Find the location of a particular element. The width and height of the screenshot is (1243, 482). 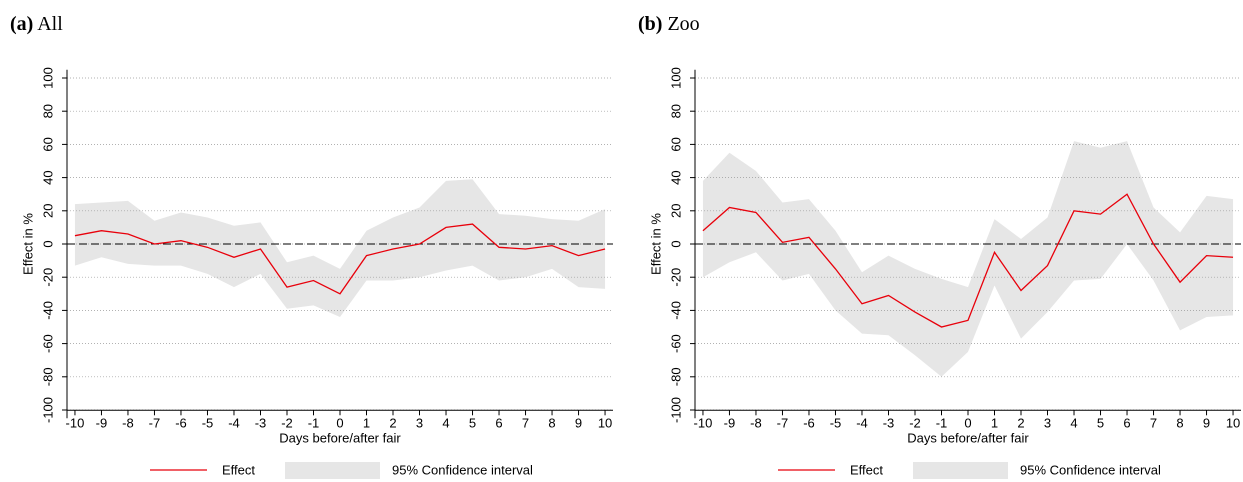

panel-label: (a) is located at coordinates (21, 24).